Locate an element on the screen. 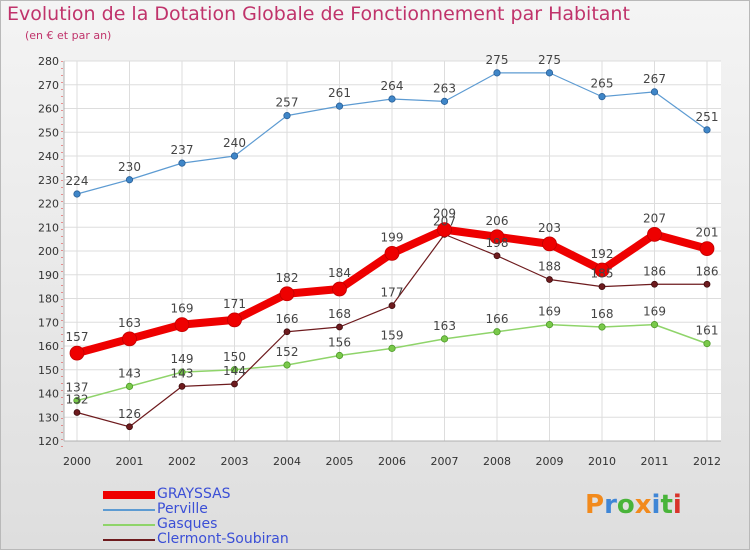 The image size is (750, 550). data-label-perville: 237 is located at coordinates (182, 150).